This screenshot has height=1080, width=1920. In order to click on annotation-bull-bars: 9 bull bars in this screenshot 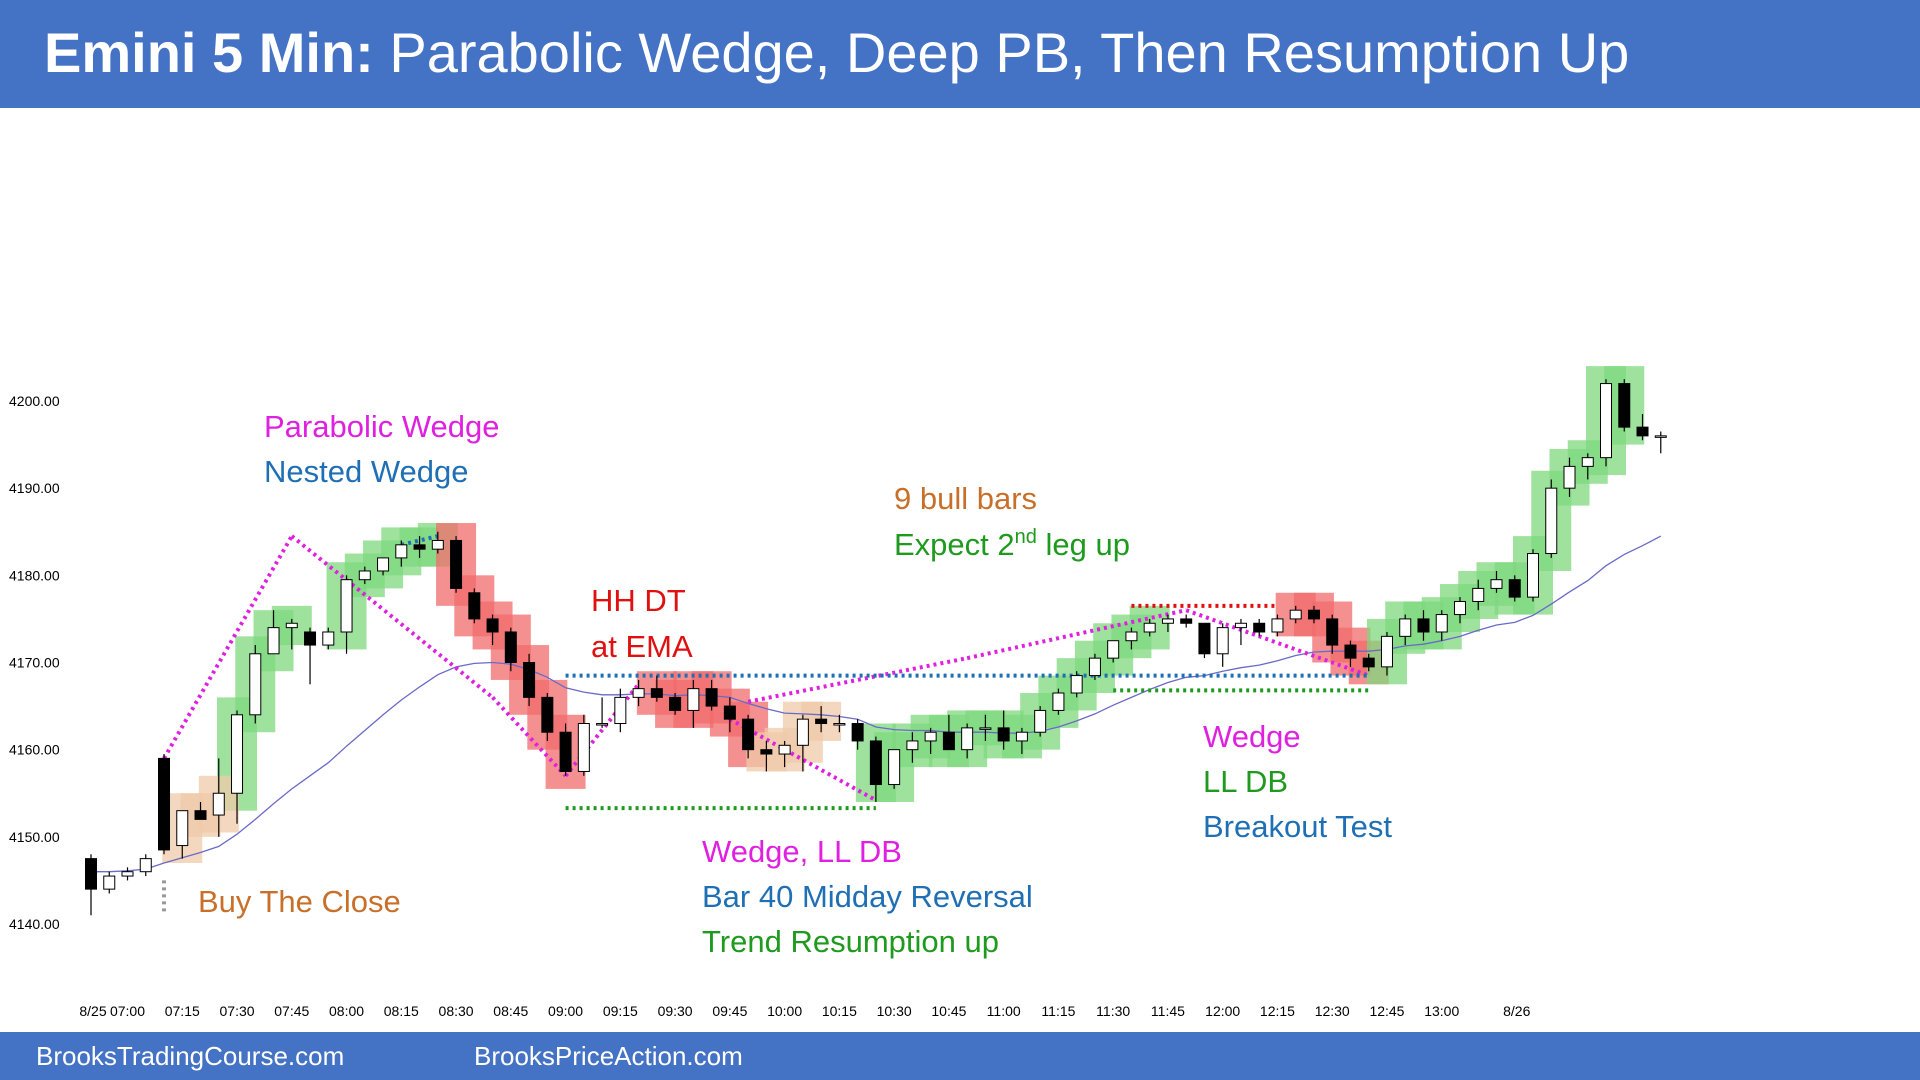, I will do `click(965, 498)`.